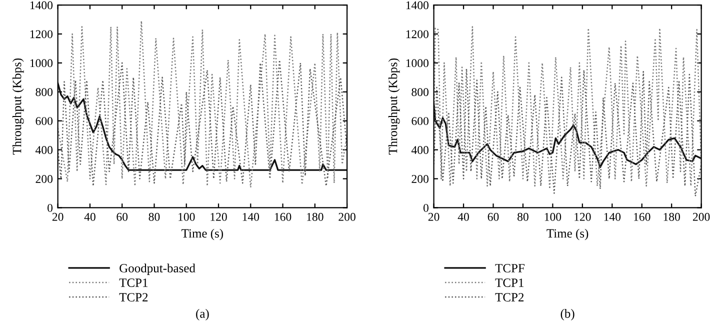 The height and width of the screenshot is (335, 723). Describe the element at coordinates (509, 268) in the screenshot. I see `legend-label: TCPF` at that location.